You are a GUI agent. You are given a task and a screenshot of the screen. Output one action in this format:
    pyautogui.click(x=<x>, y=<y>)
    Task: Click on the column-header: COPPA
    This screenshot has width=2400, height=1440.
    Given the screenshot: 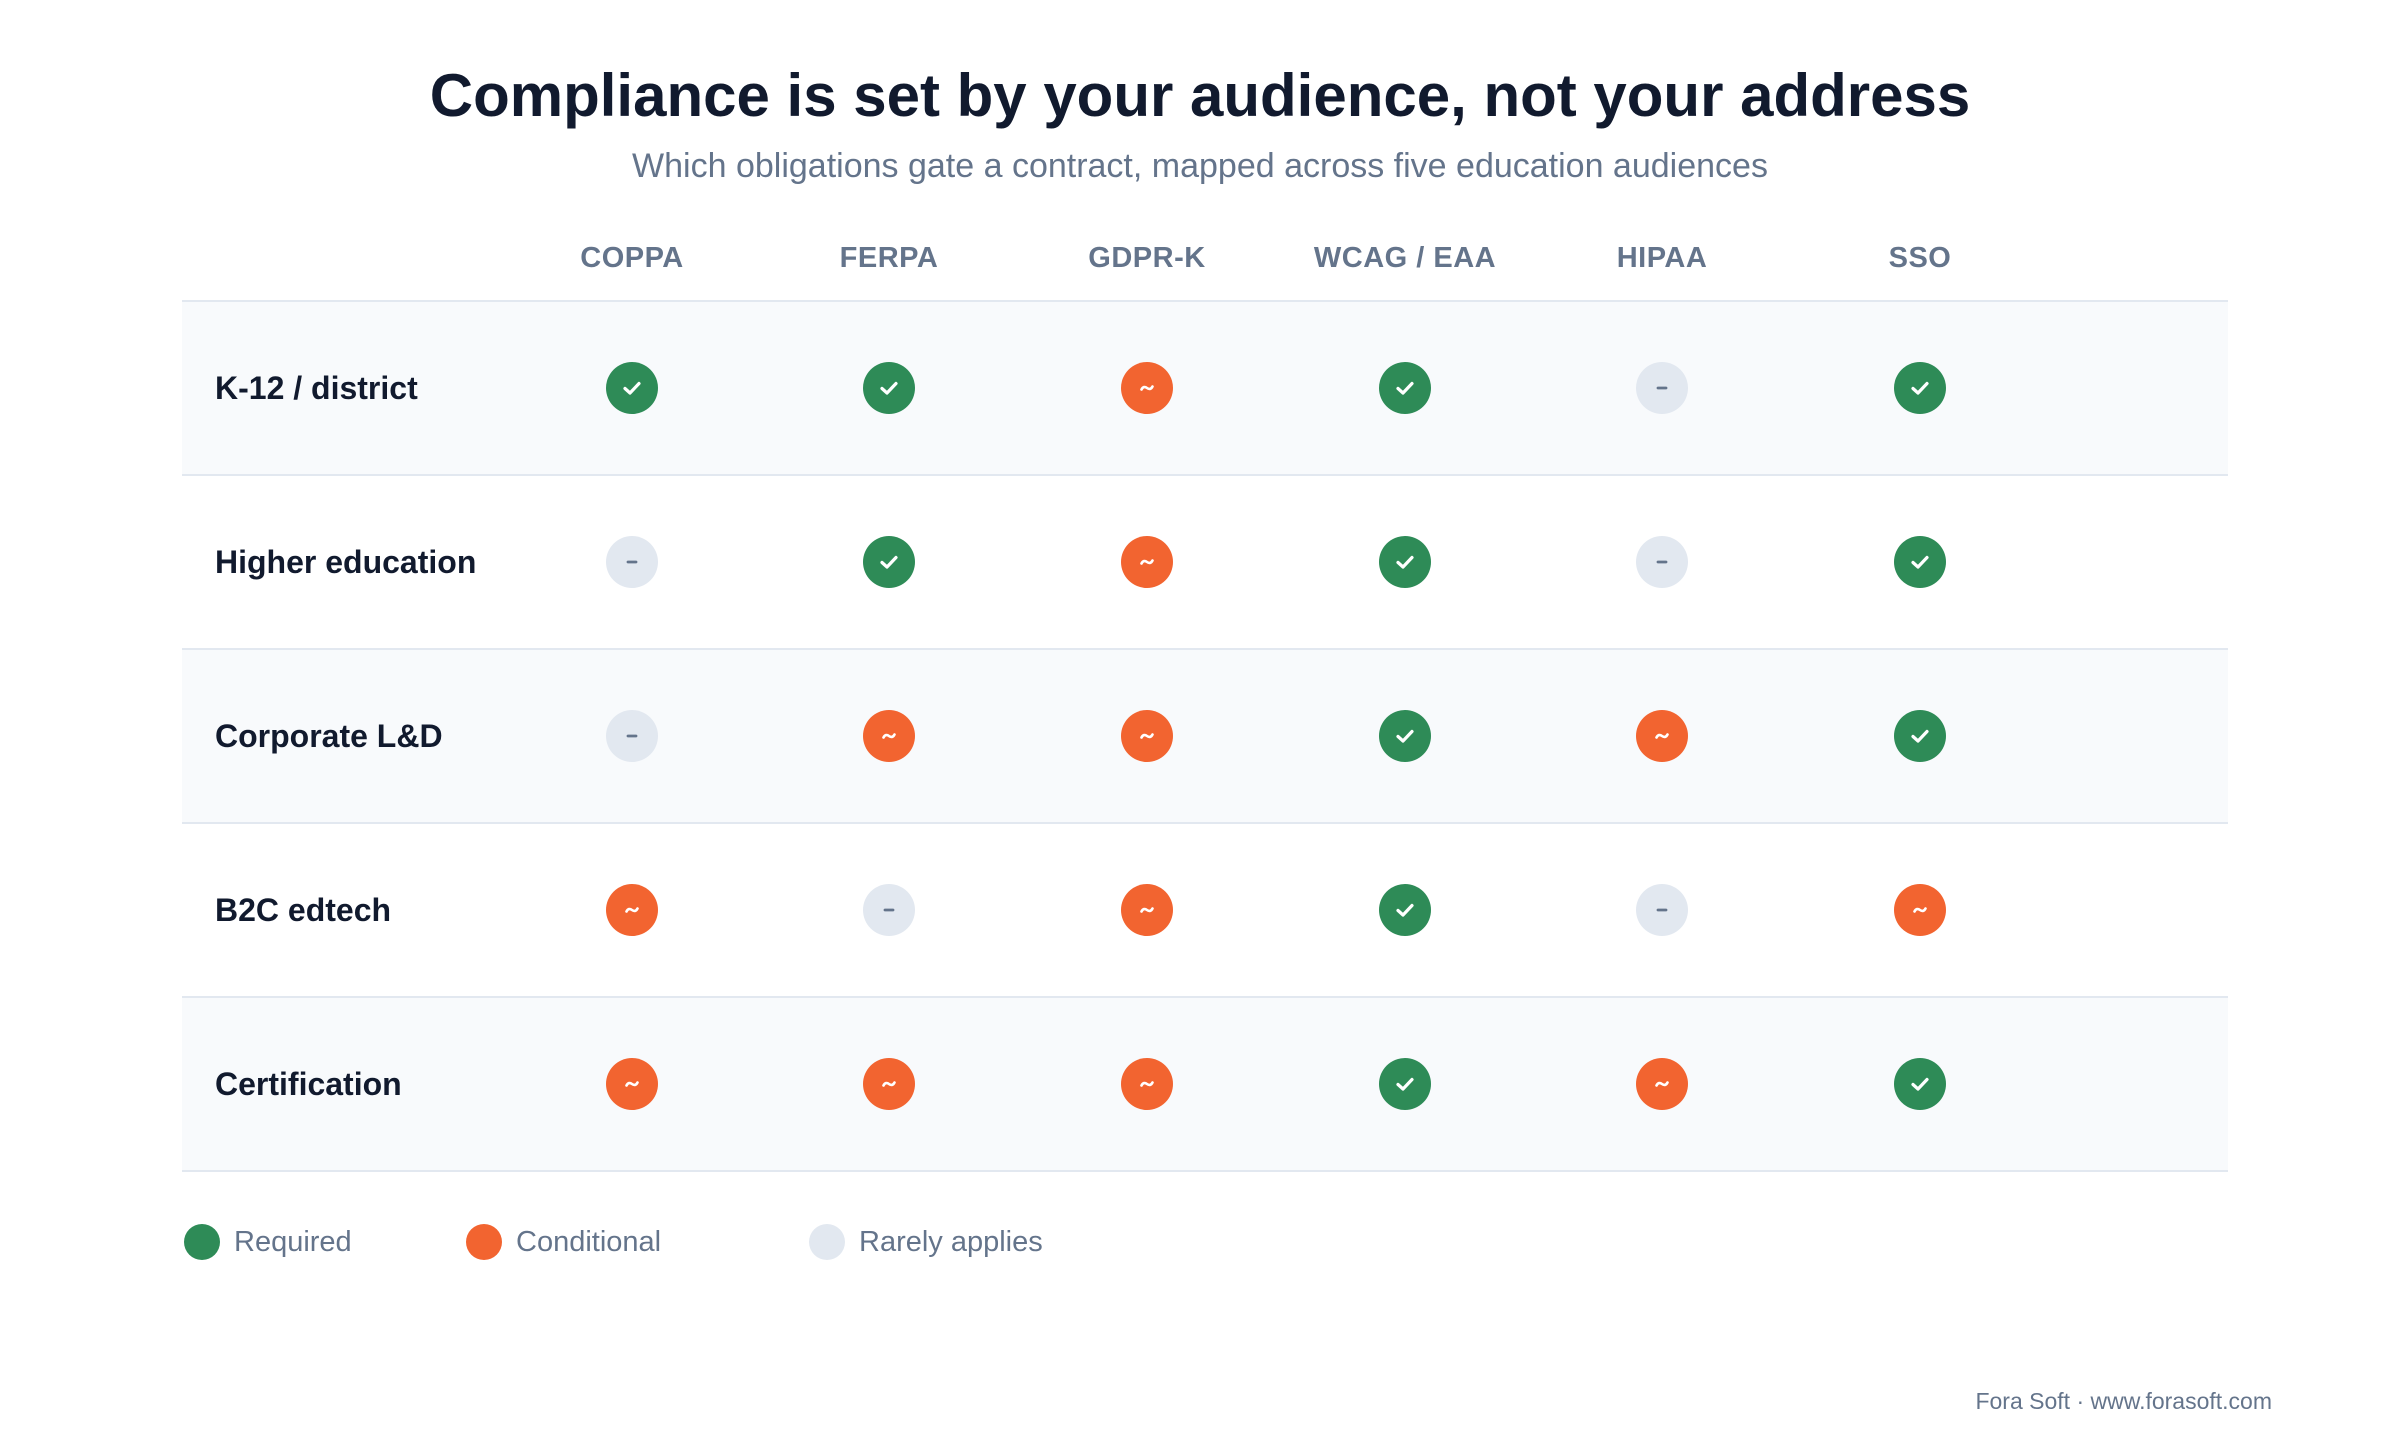 What is the action you would take?
    pyautogui.click(x=632, y=258)
    